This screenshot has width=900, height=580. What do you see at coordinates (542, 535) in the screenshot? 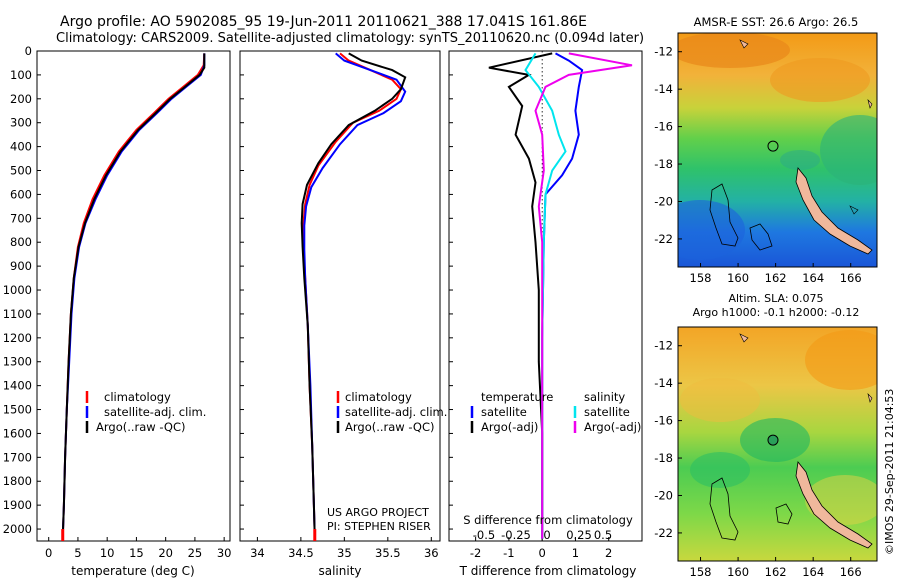
I see `s-difference-tick-labels: -0.5 -0.25 0 0.25 0.5` at bounding box center [542, 535].